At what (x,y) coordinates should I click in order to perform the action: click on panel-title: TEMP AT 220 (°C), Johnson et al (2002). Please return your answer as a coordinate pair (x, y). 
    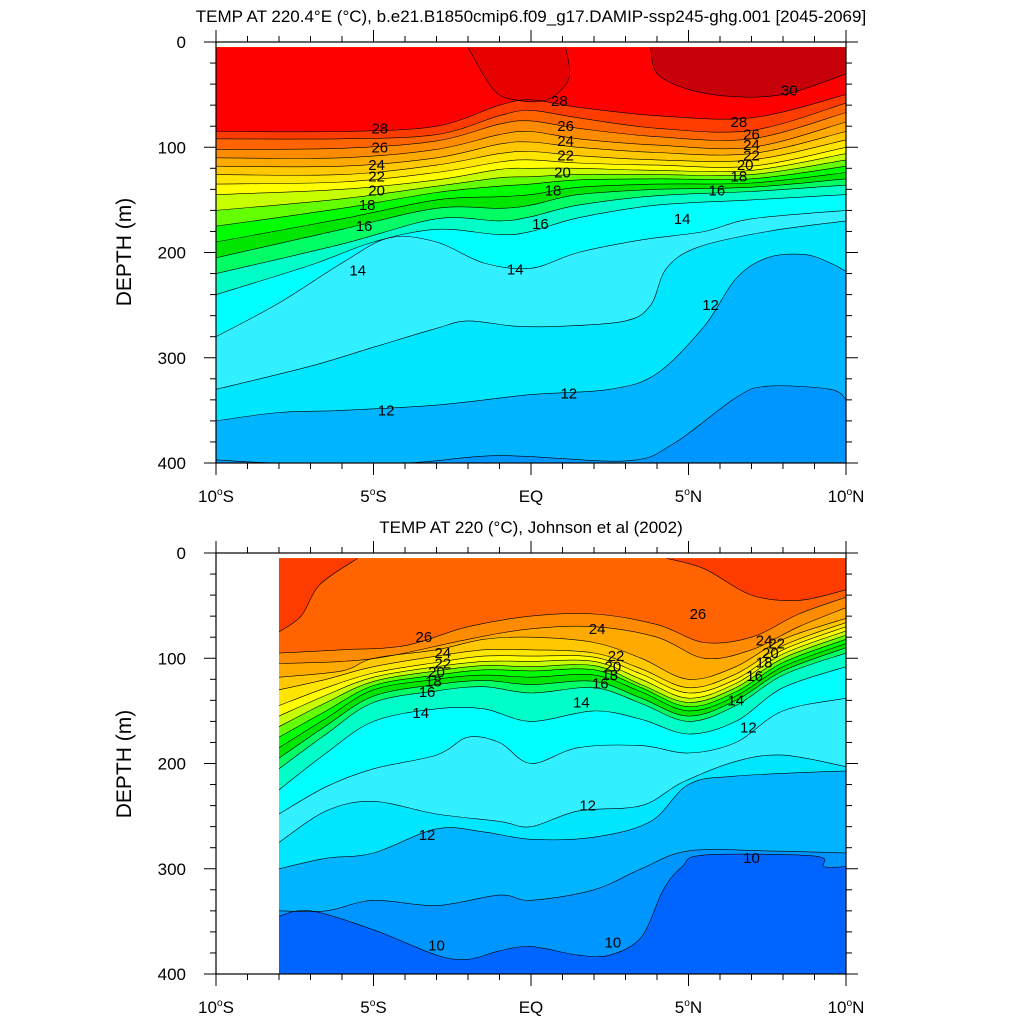
    Looking at the image, I should click on (531, 527).